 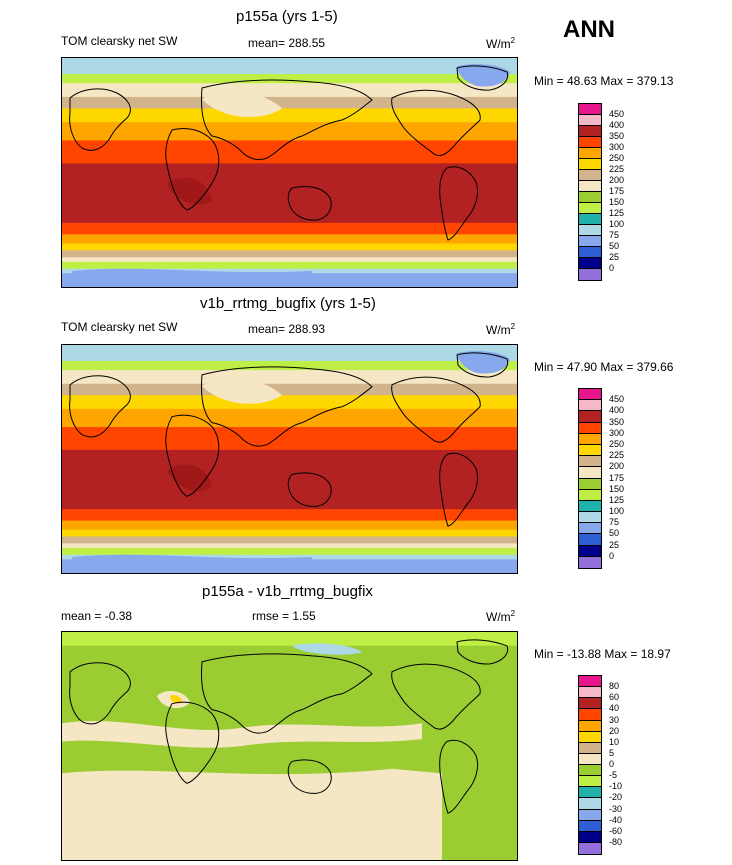 I want to click on colorbar-tick-label: -40, so click(x=616, y=819).